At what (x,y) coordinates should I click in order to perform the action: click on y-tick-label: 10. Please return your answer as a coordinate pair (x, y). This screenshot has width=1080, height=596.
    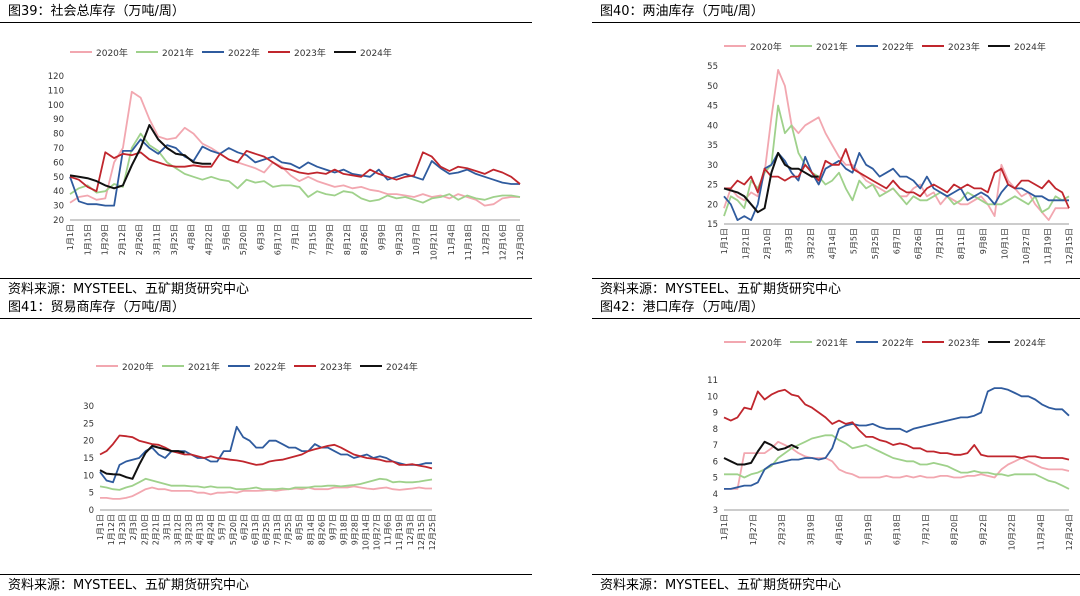
    Looking at the image, I should click on (88, 476).